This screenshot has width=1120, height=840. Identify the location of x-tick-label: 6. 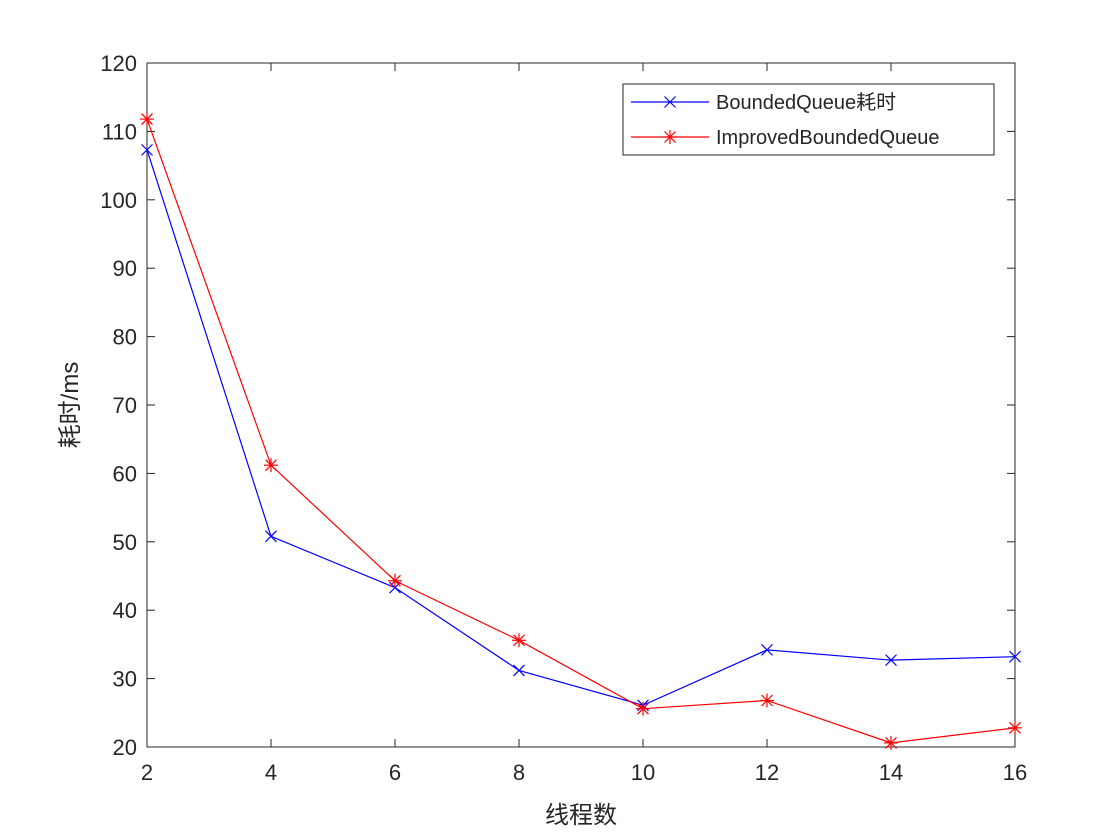
(395, 772).